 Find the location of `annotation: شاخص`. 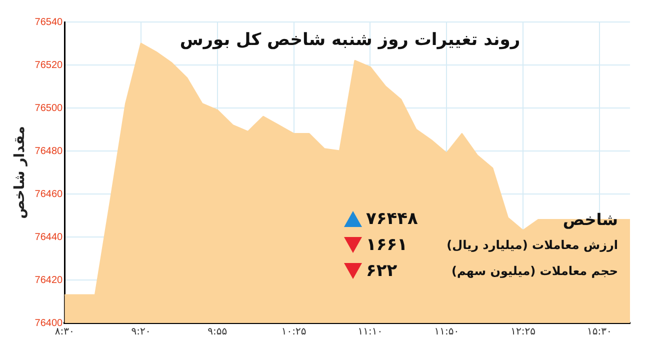

annotation: شاخص is located at coordinates (590, 219).